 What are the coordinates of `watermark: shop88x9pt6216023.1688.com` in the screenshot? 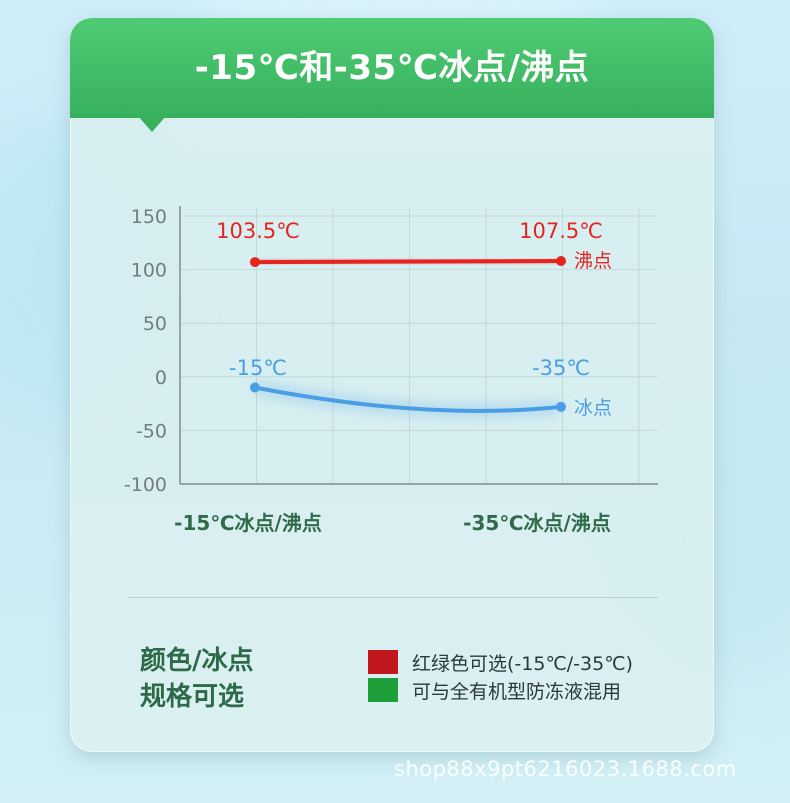 It's located at (565, 769).